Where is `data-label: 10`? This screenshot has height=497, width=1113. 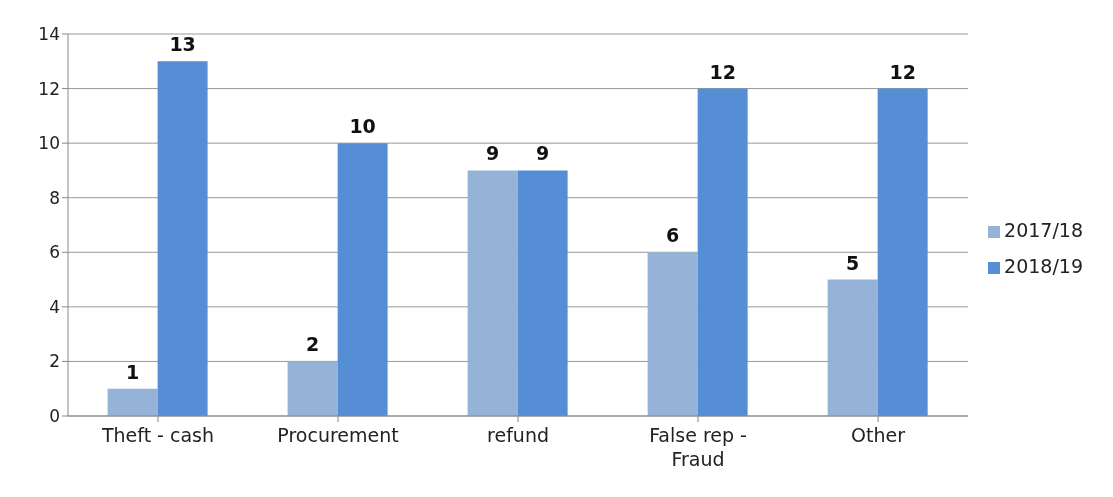 data-label: 10 is located at coordinates (362, 126).